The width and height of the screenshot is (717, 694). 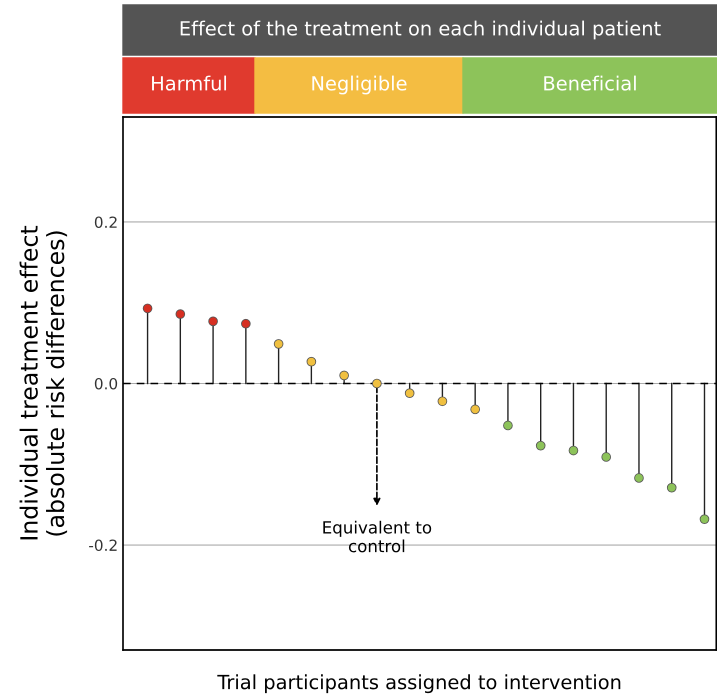 I want to click on annotation: Equivalent to control, so click(x=377, y=536).